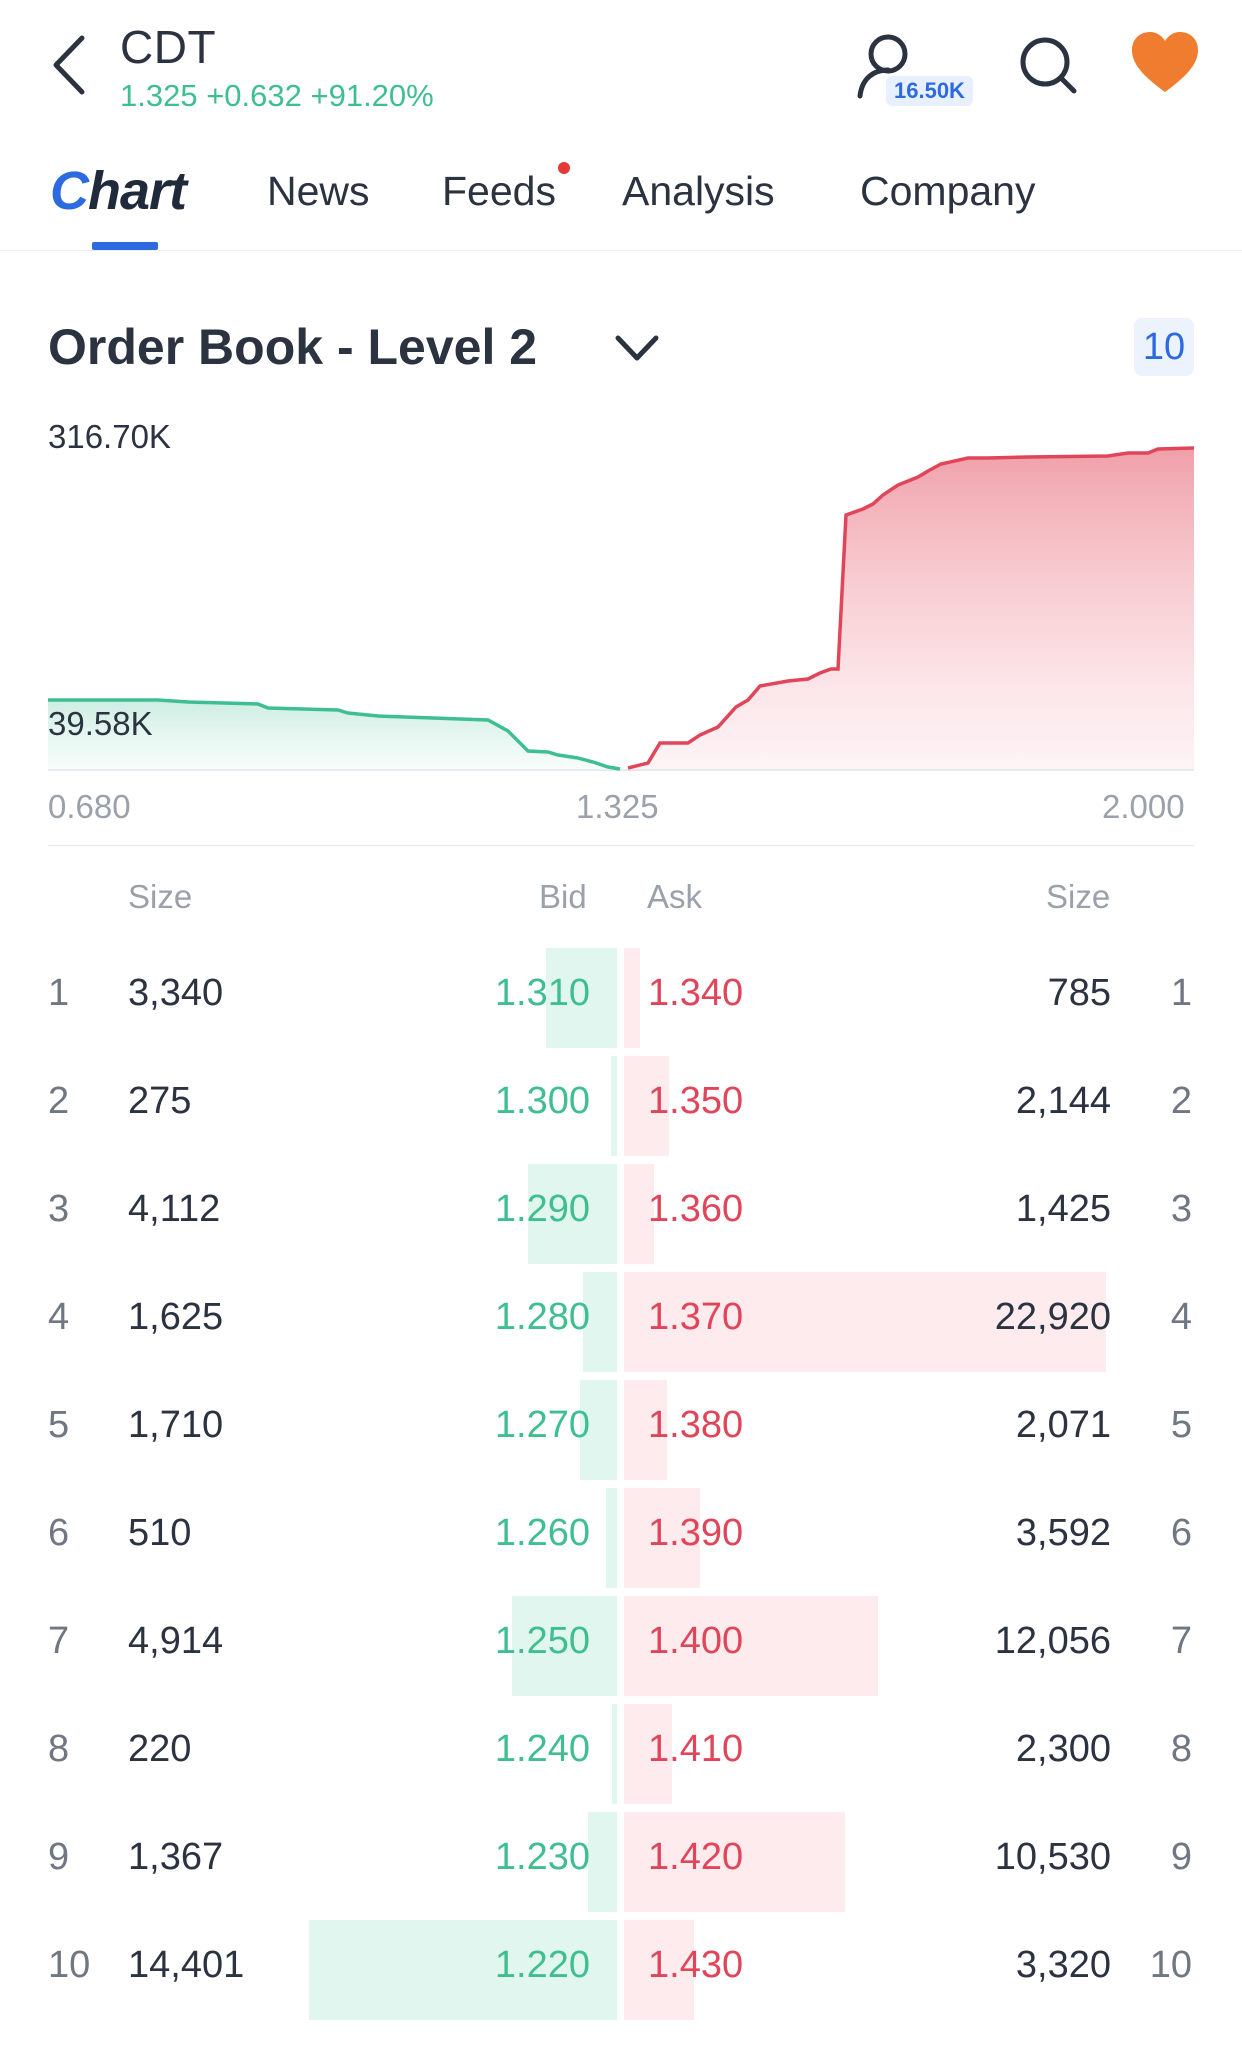 This screenshot has width=1242, height=2049. Describe the element at coordinates (69, 65) in the screenshot. I see `back-arrow-icon` at that location.